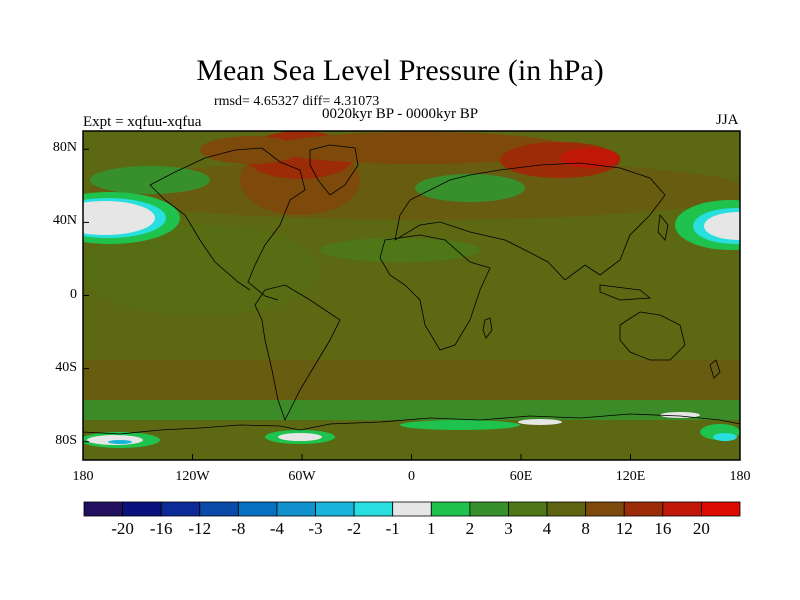 The width and height of the screenshot is (800, 600). Describe the element at coordinates (715, 369) in the screenshot. I see `coast-new-zealand` at that location.